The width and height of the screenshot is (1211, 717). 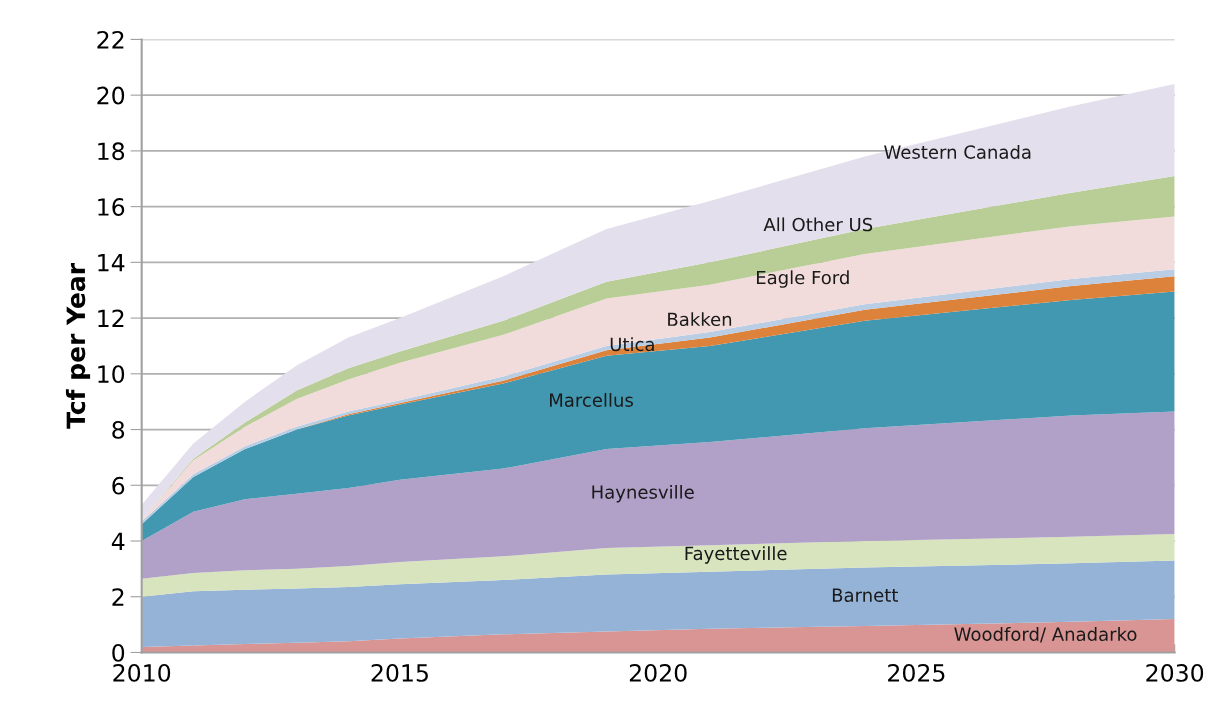 I want to click on series-label: Barnett, so click(x=865, y=595).